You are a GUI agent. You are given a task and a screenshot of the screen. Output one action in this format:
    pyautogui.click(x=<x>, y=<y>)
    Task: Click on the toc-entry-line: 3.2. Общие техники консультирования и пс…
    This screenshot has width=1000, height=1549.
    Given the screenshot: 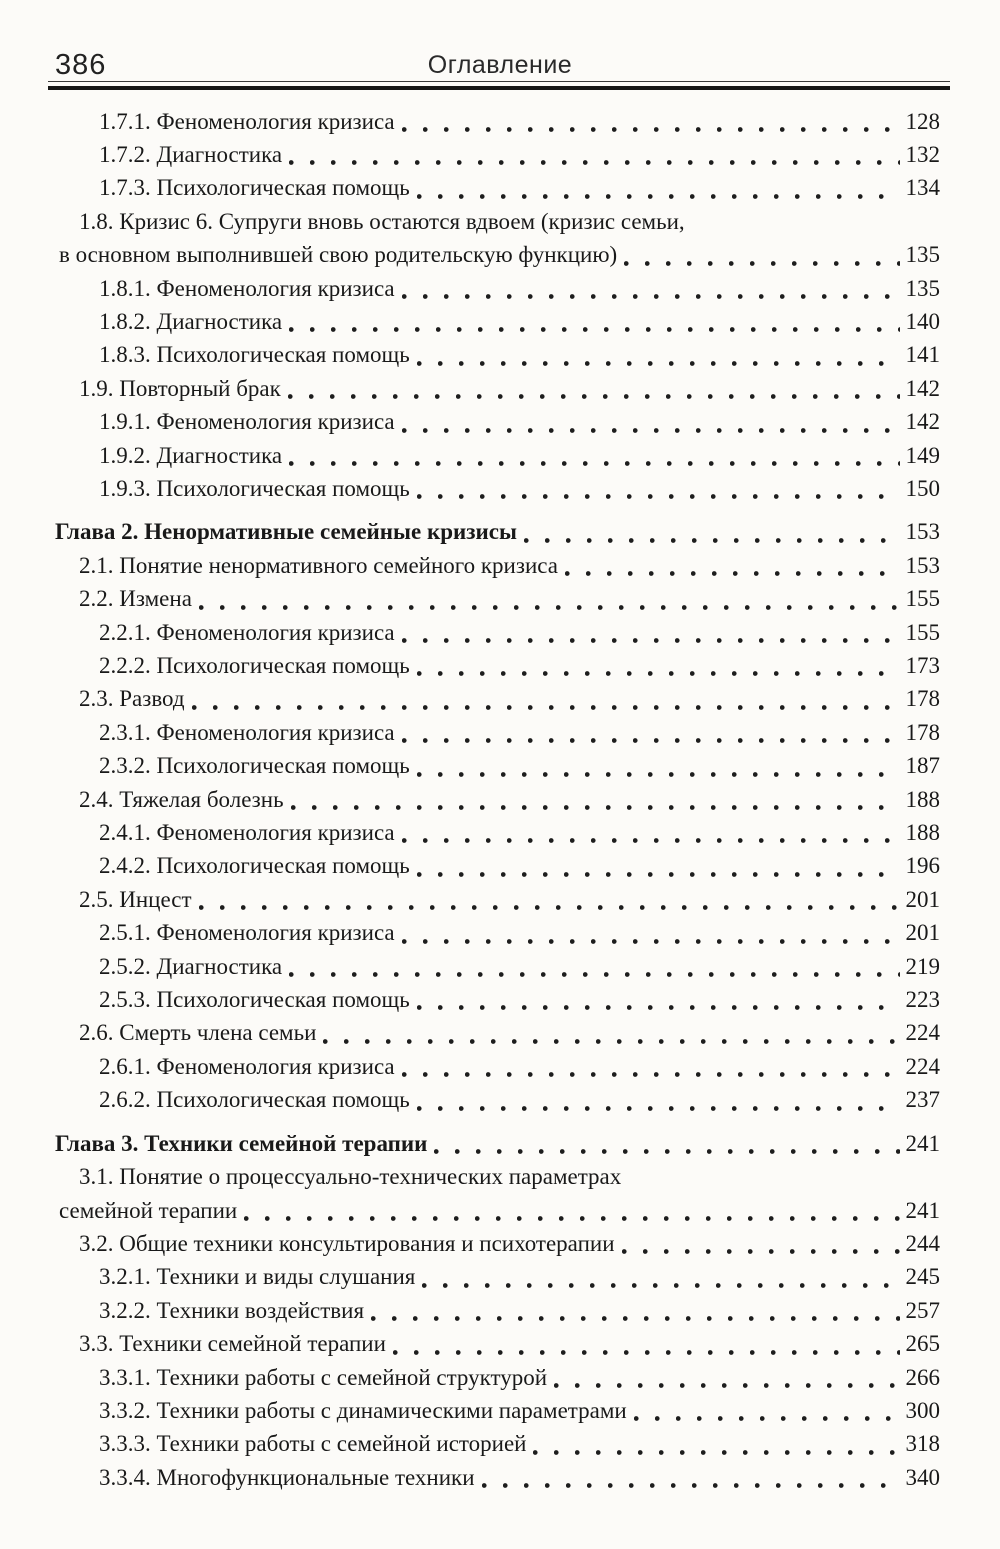 What is the action you would take?
    pyautogui.click(x=509, y=1243)
    